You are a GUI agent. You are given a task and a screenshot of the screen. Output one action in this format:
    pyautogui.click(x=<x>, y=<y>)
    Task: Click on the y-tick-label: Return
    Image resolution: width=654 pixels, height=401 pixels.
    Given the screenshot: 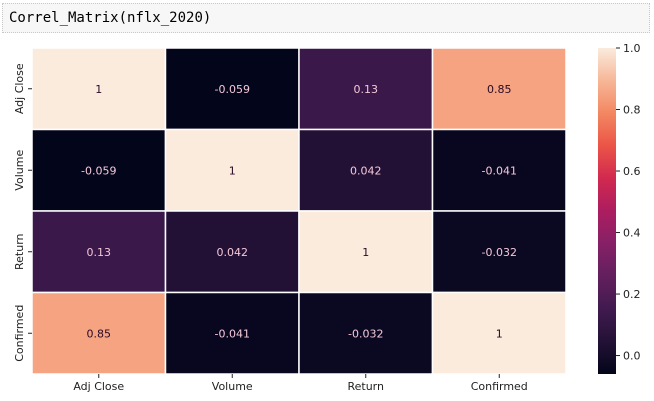 What is the action you would take?
    pyautogui.click(x=19, y=251)
    